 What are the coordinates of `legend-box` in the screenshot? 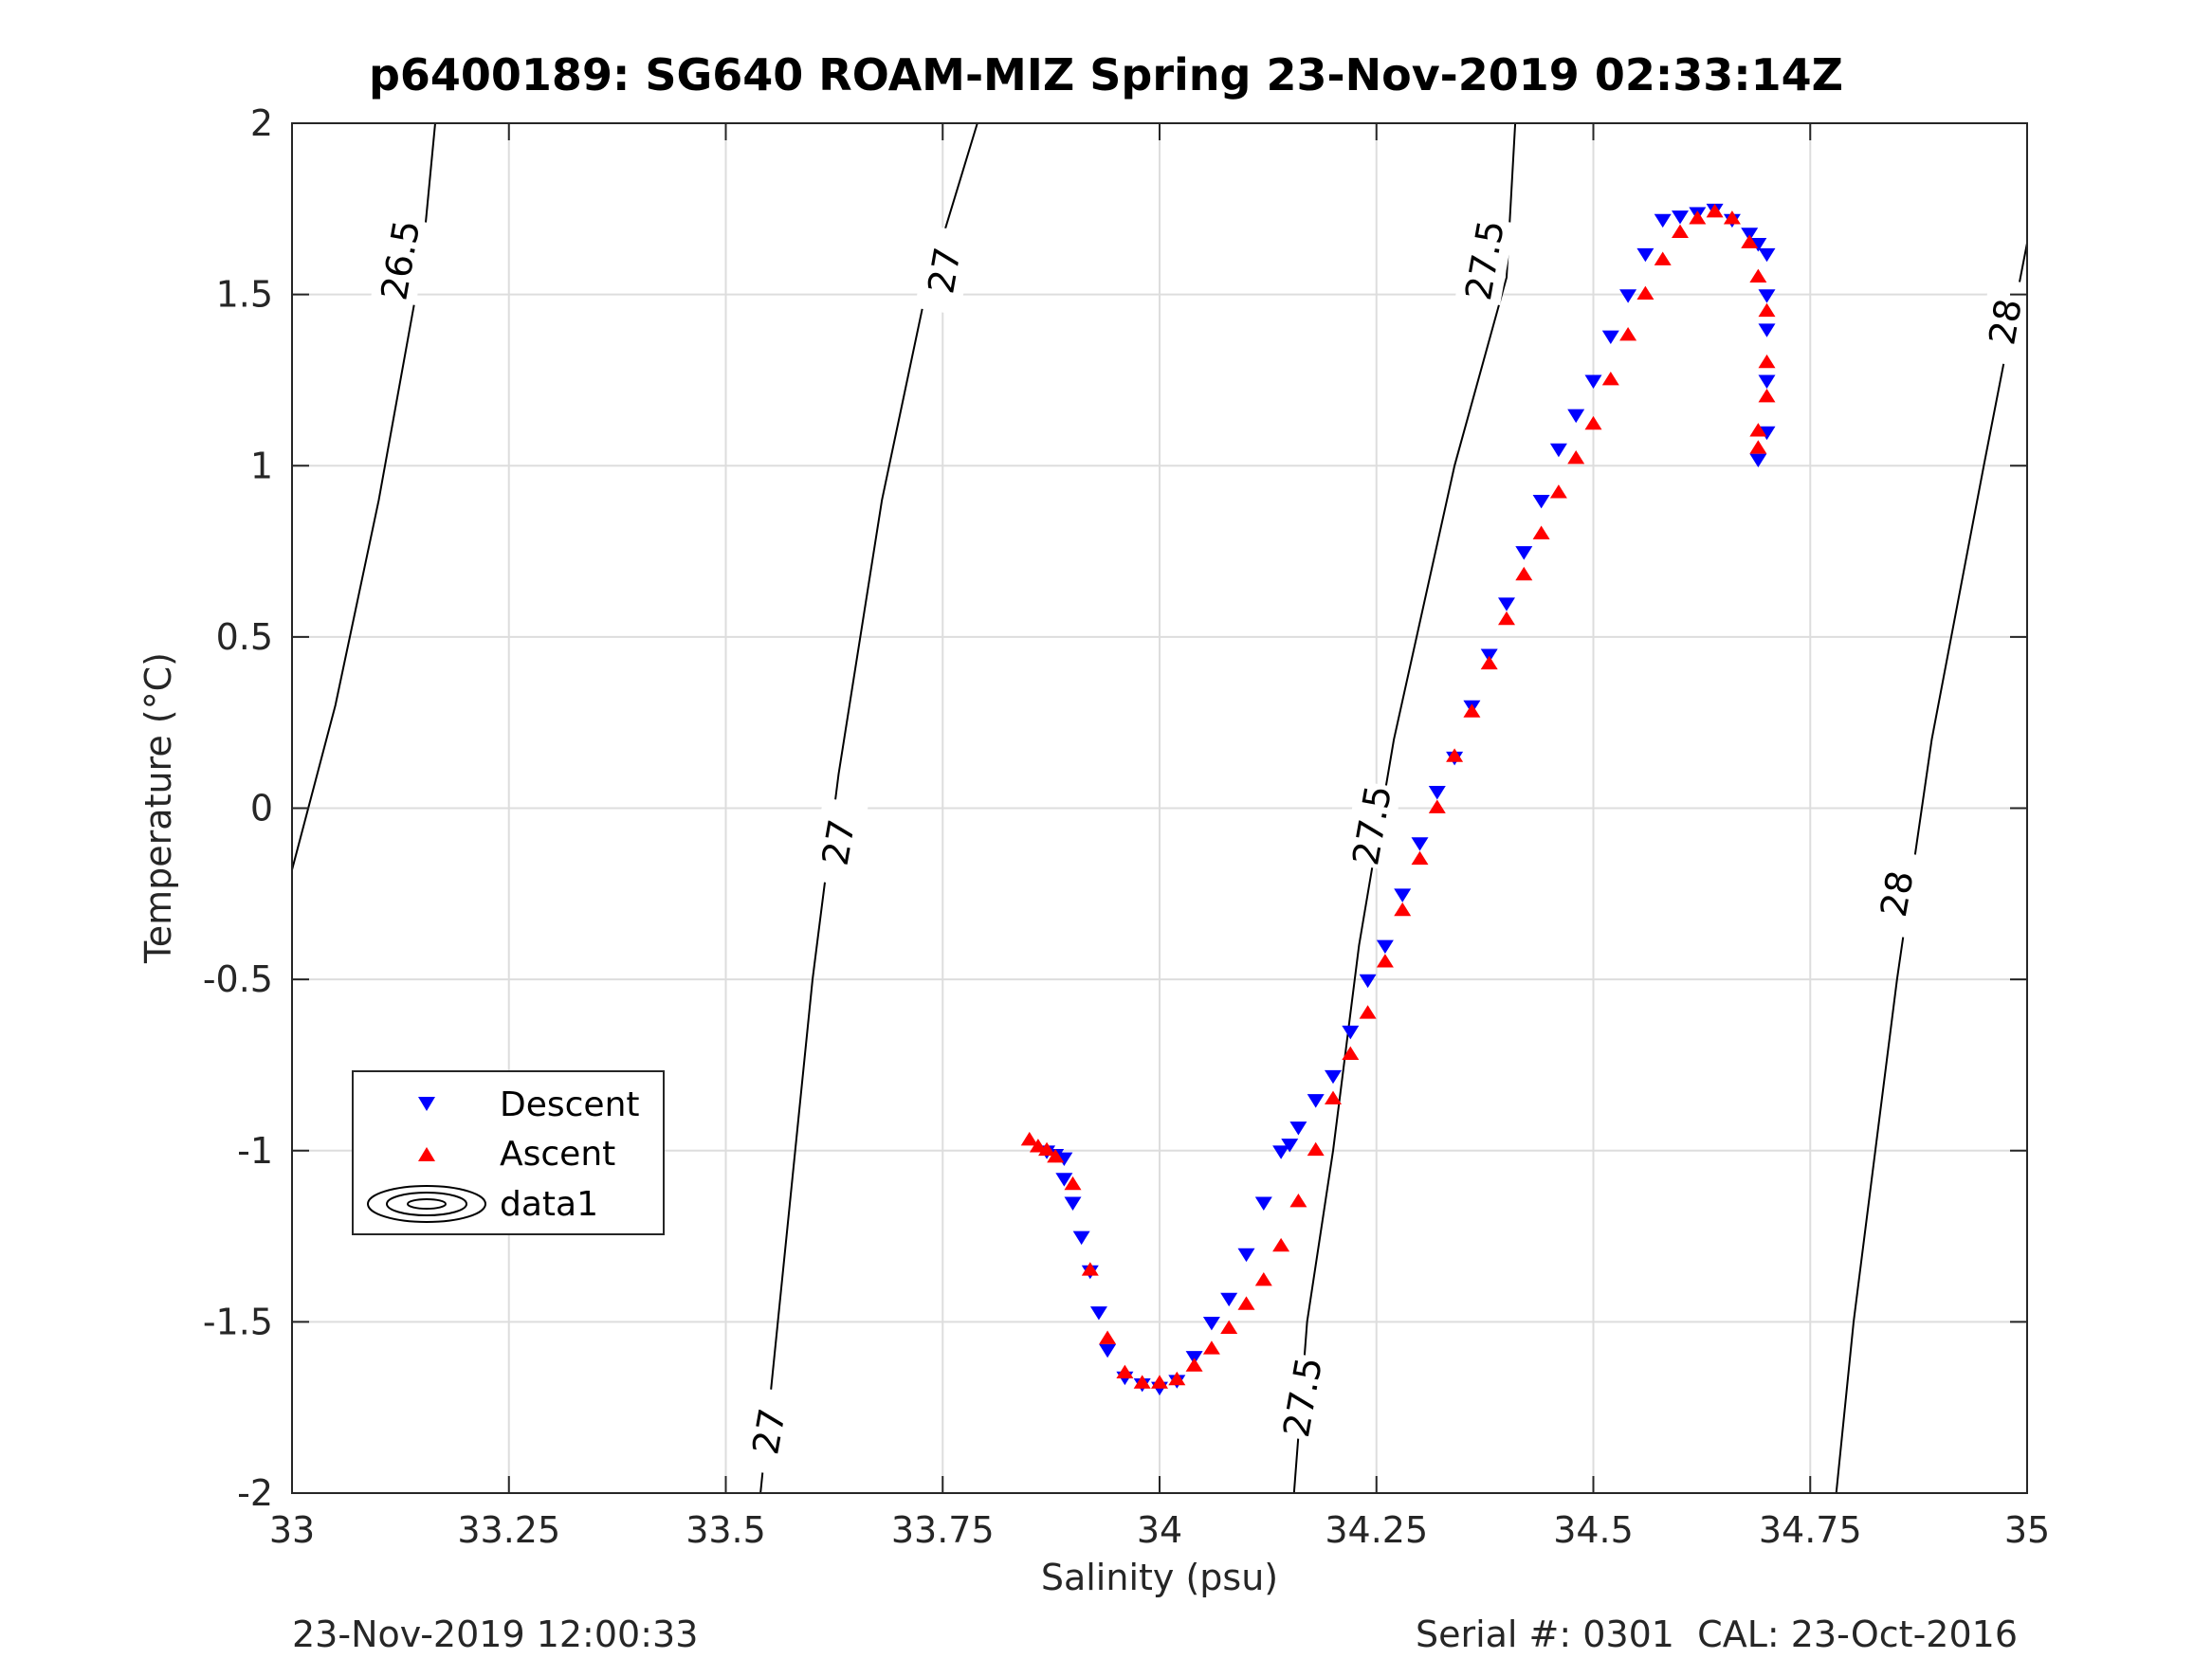 It's located at (508, 1152).